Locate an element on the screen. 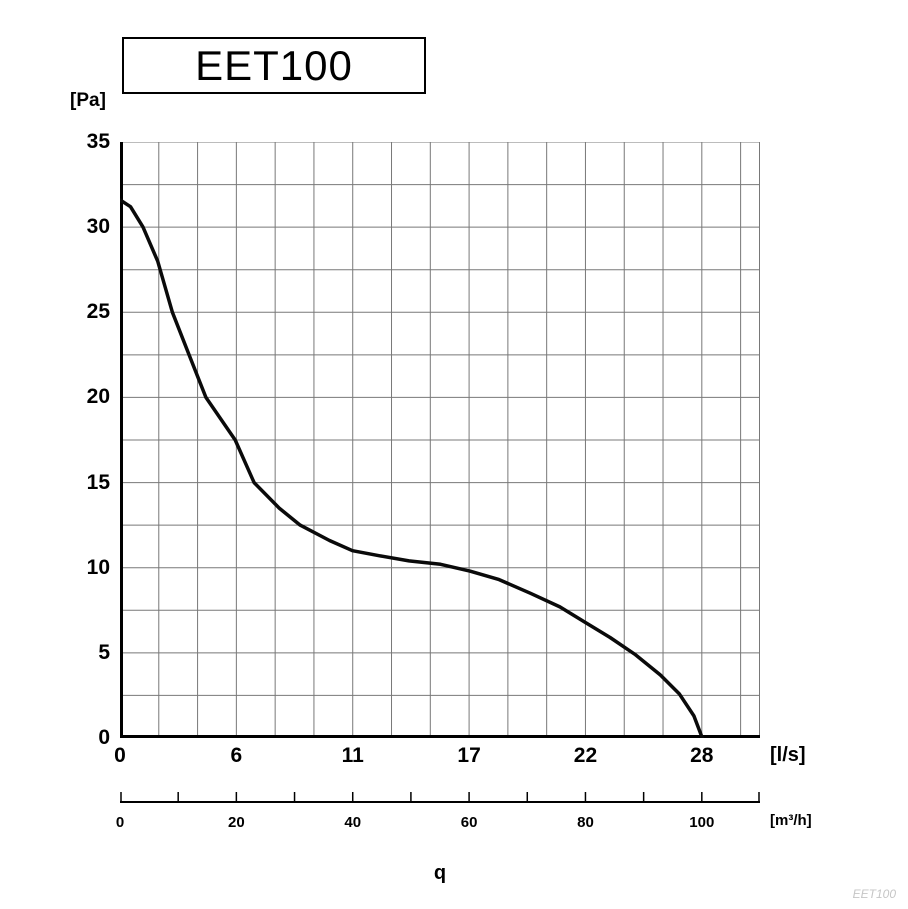 This screenshot has width=908, height=909. y-tick-label: 20 is located at coordinates (98, 397).